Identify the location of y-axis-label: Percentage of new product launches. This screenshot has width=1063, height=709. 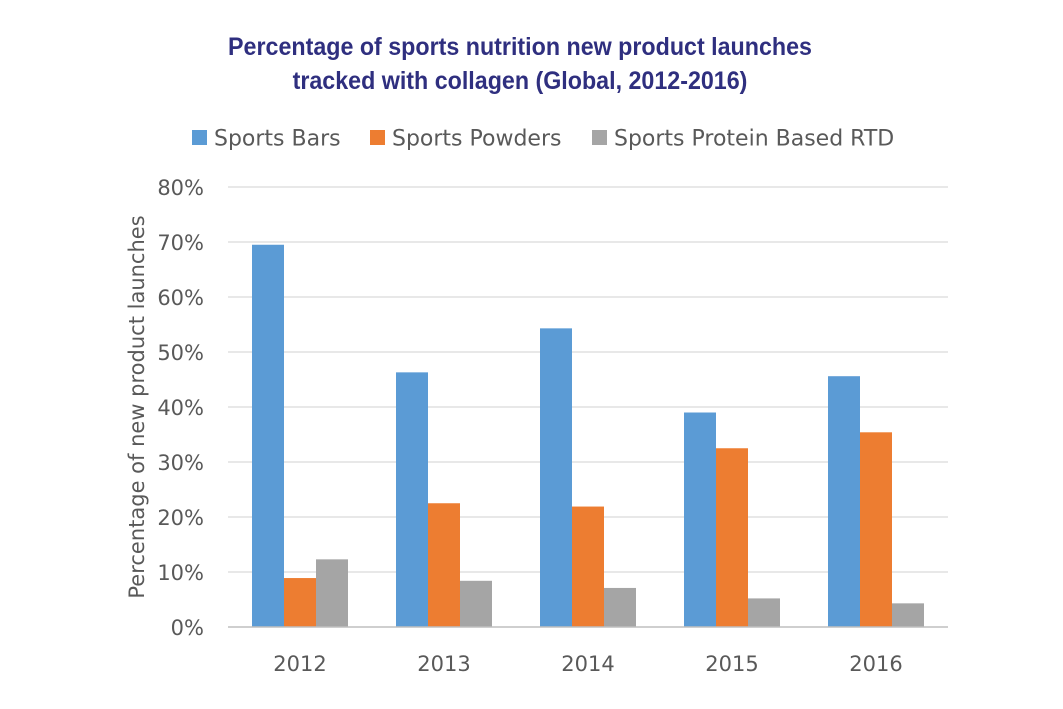
(137, 406).